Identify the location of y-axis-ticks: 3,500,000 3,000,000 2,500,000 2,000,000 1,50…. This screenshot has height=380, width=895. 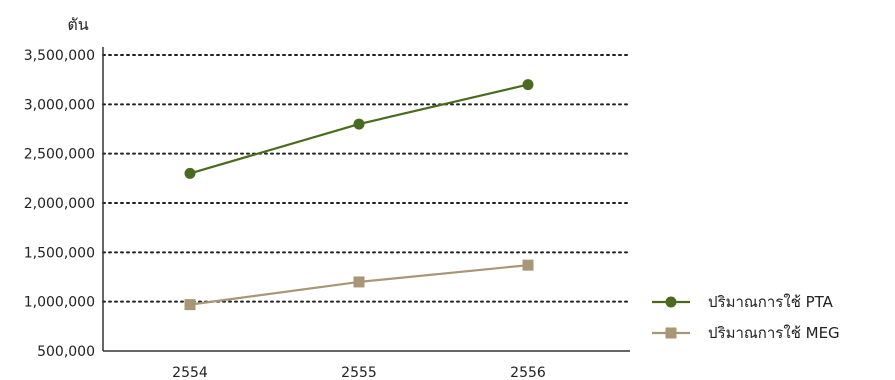
(59, 204).